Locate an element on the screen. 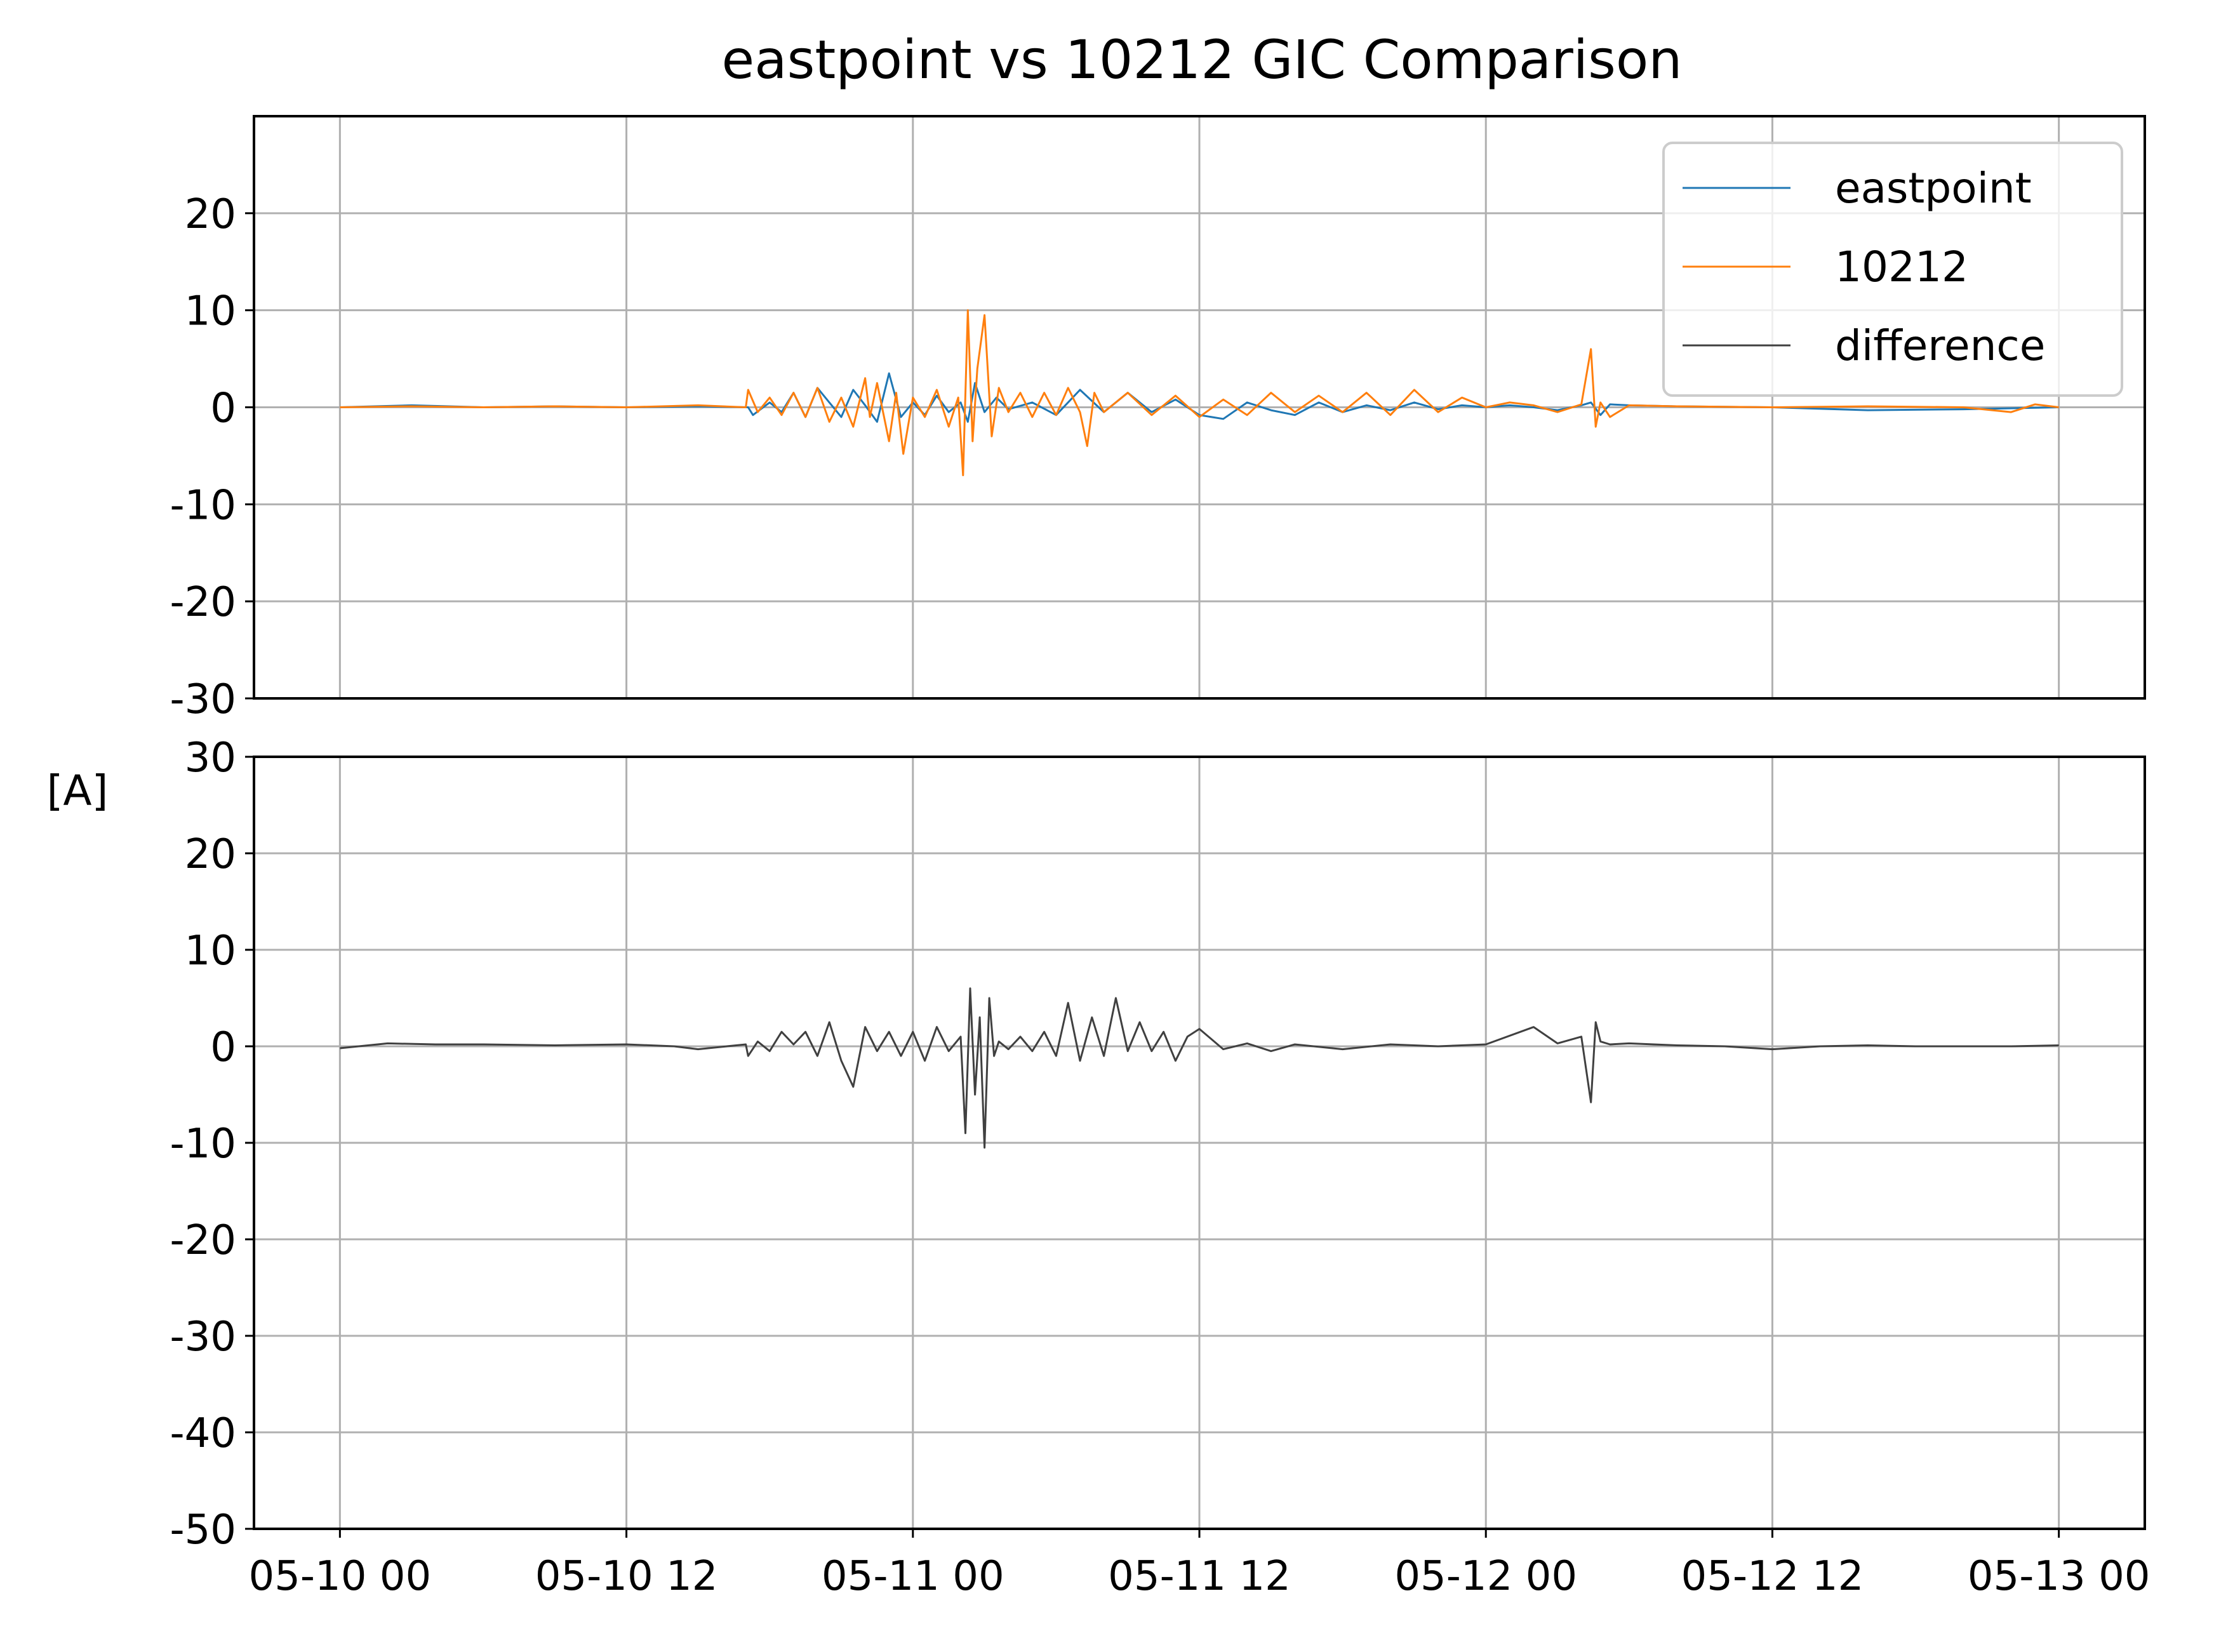 This screenshot has height=1652, width=2214. x-tick-label-0: 05-10 00 is located at coordinates (339, 1576).